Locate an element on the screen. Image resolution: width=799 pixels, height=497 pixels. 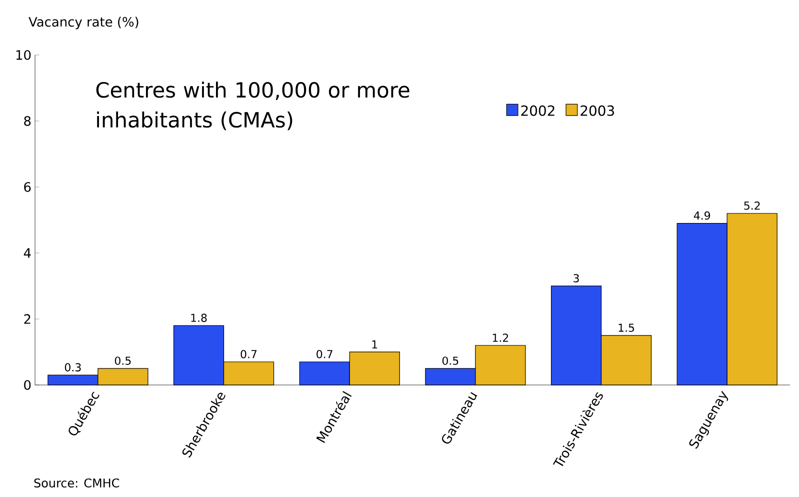
y-tick-label: 2 is located at coordinates (27, 319).